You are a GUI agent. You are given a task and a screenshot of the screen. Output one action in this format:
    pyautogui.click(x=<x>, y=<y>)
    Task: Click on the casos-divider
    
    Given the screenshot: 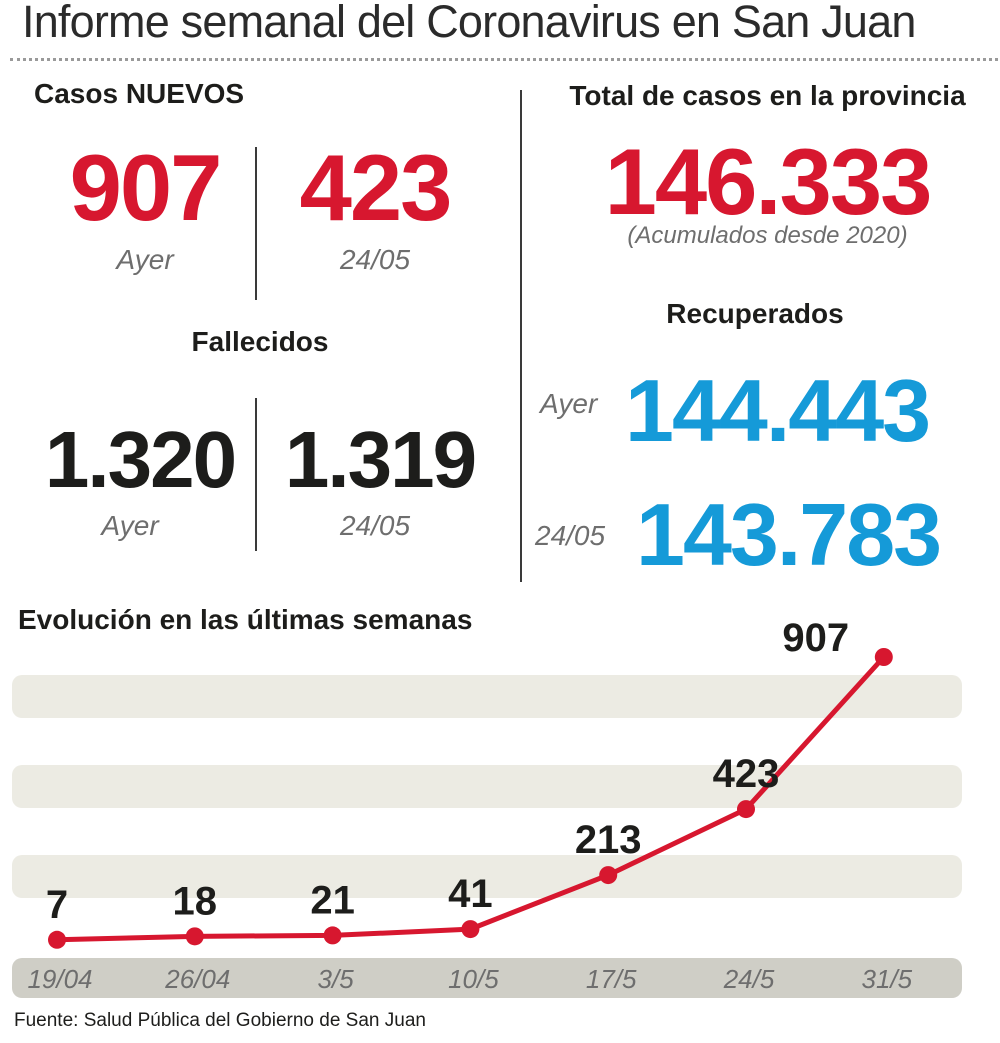 What is the action you would take?
    pyautogui.click(x=256, y=223)
    